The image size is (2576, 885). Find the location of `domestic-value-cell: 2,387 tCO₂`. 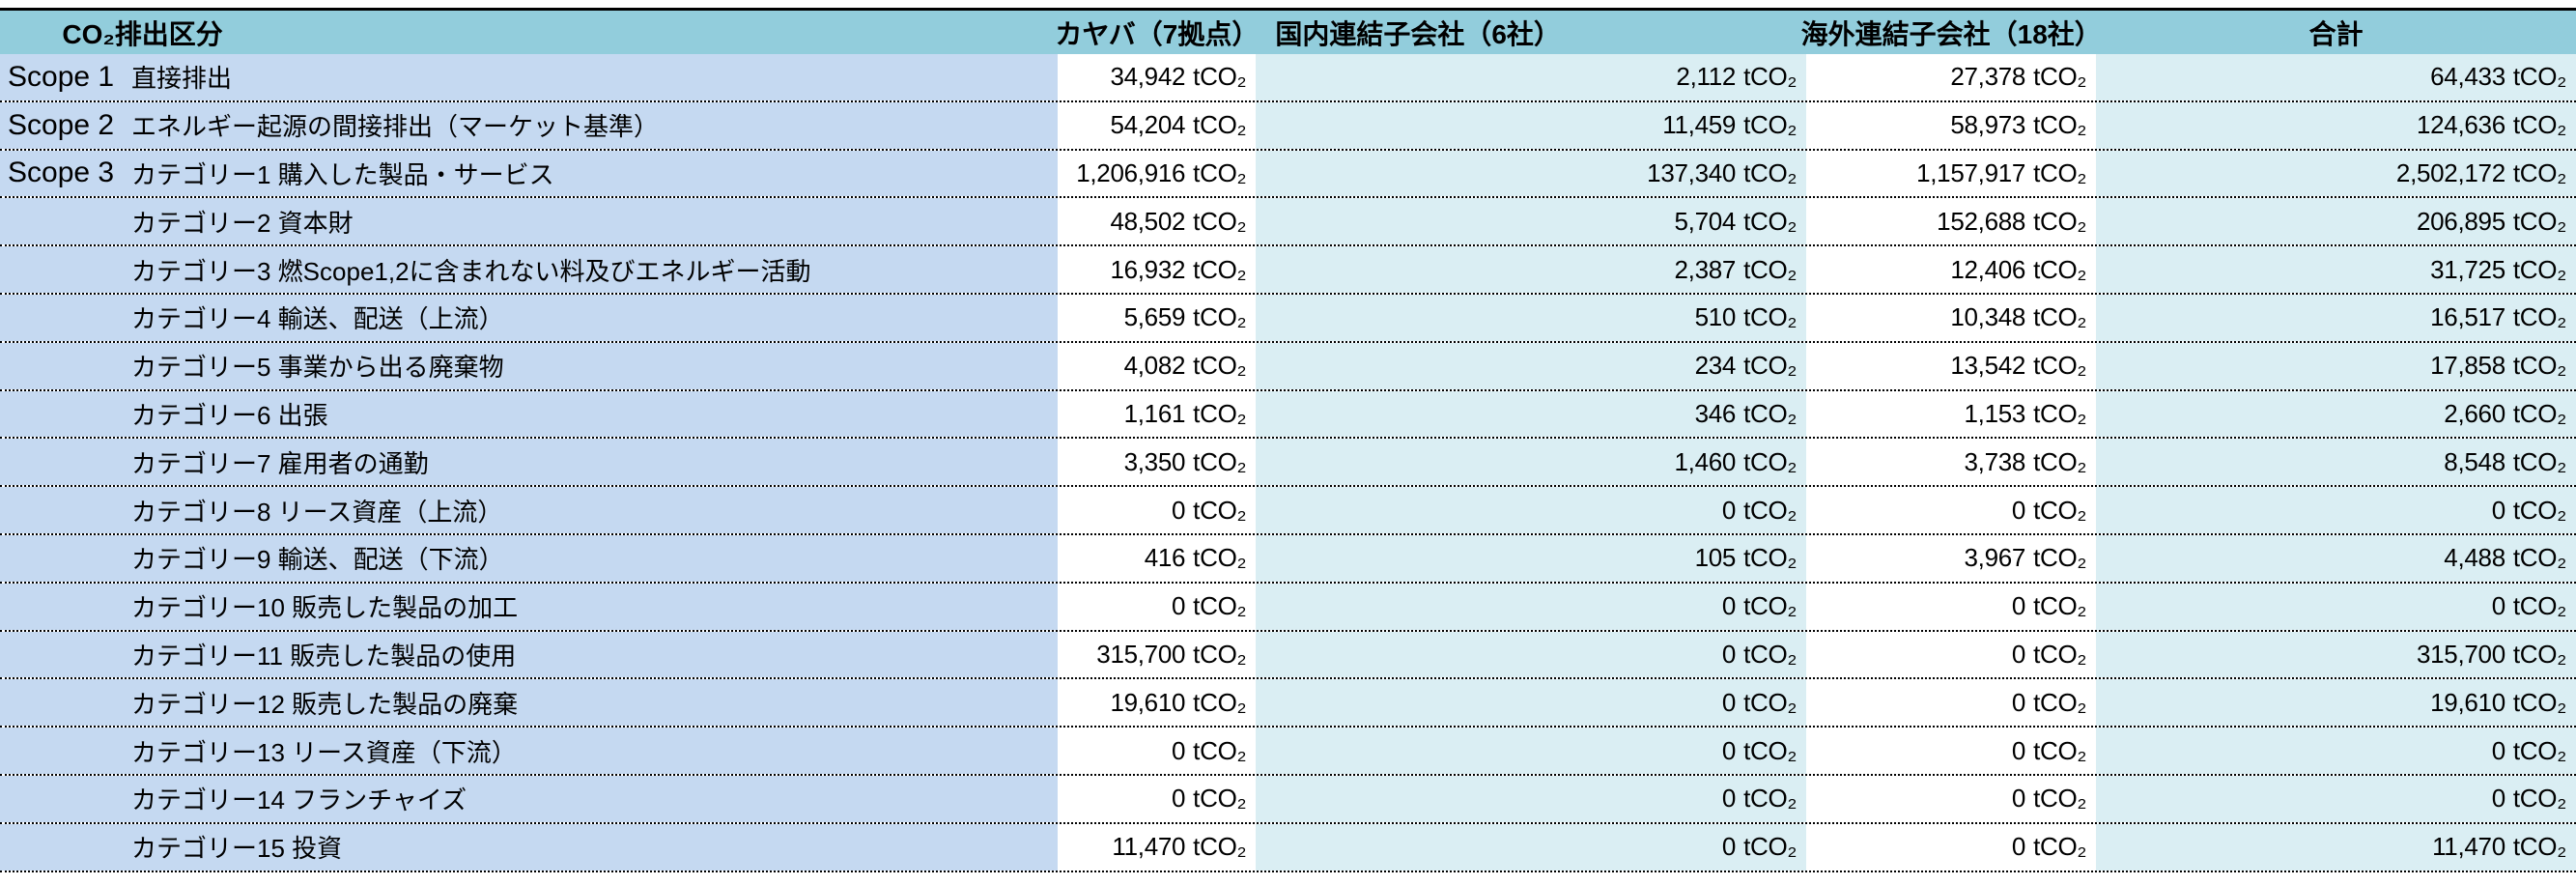

domestic-value-cell: 2,387 tCO₂ is located at coordinates (1531, 269).